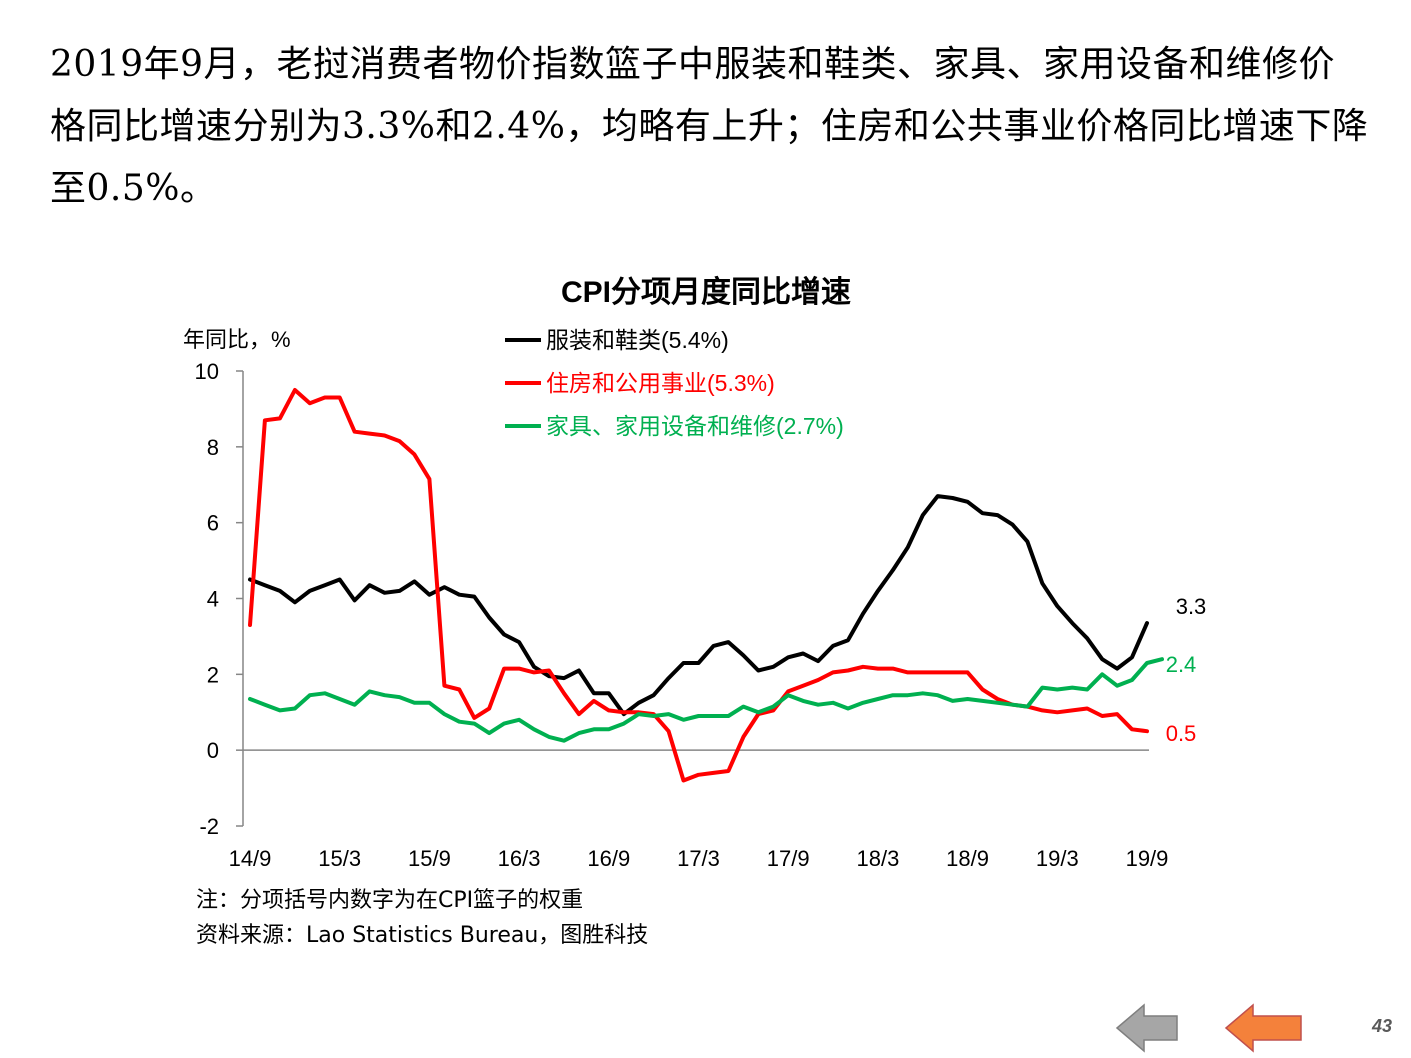 Image resolution: width=1411 pixels, height=1058 pixels. Describe the element at coordinates (213, 523) in the screenshot. I see `y-tick-label: 6` at that location.